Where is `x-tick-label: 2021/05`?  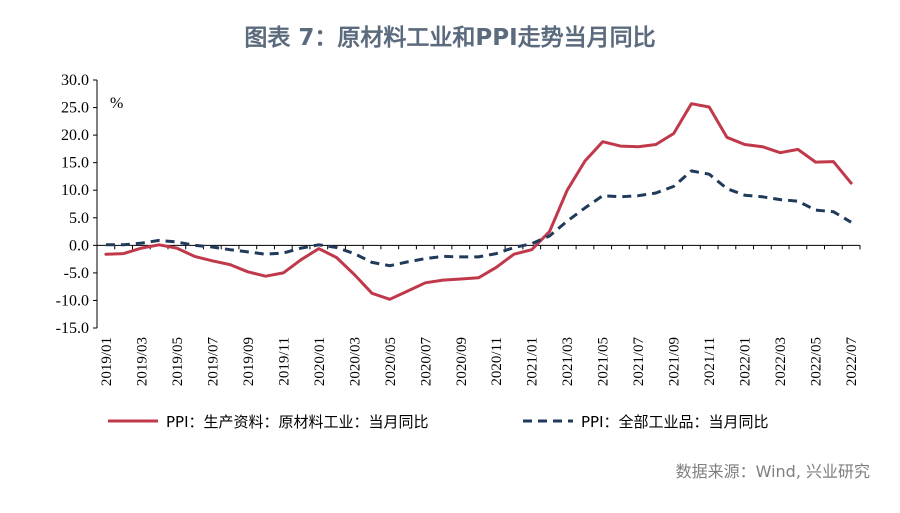
x-tick-label: 2021/05 is located at coordinates (604, 361).